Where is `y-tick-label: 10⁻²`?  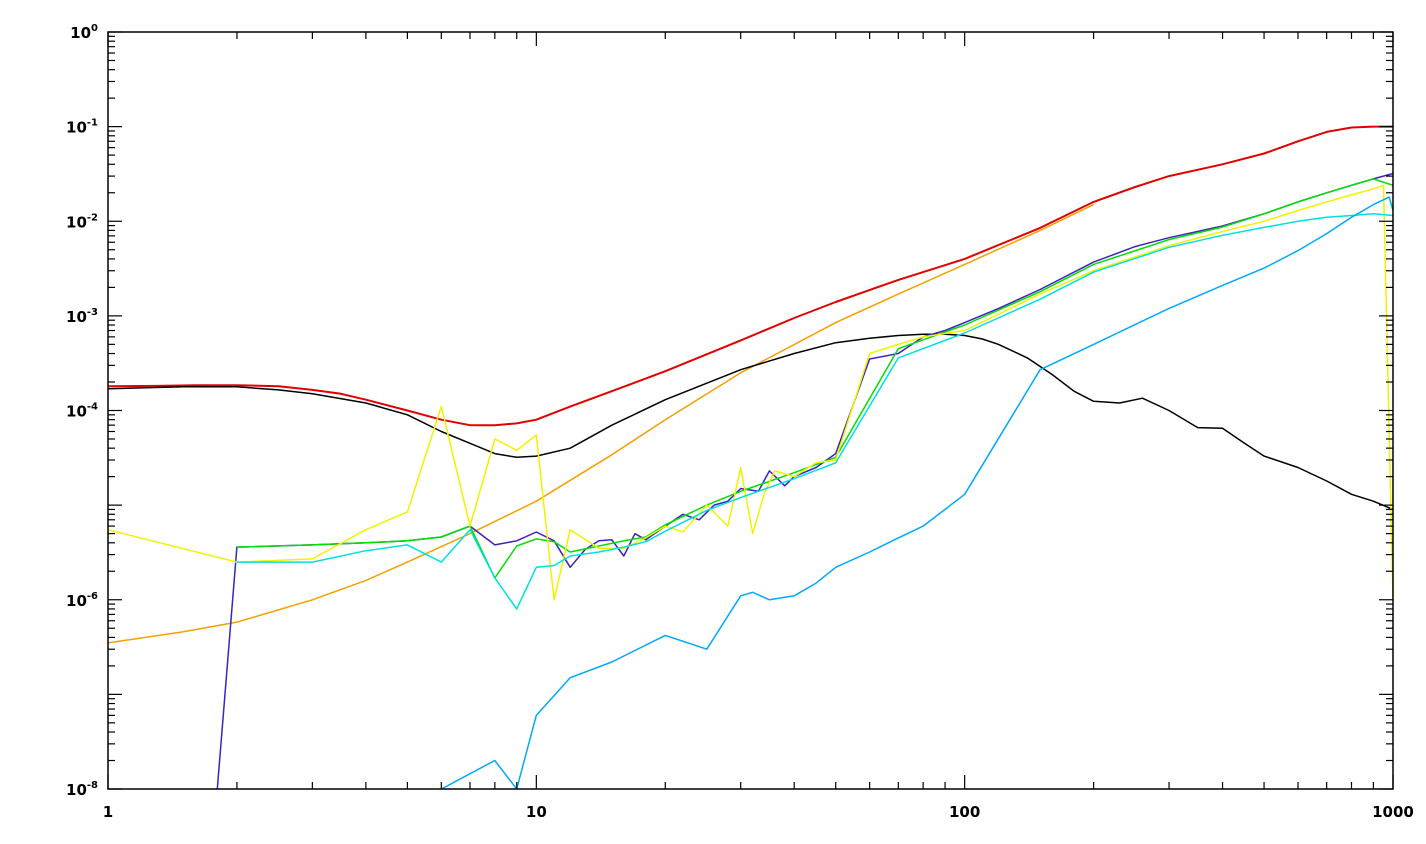 y-tick-label: 10⁻² is located at coordinates (82, 221).